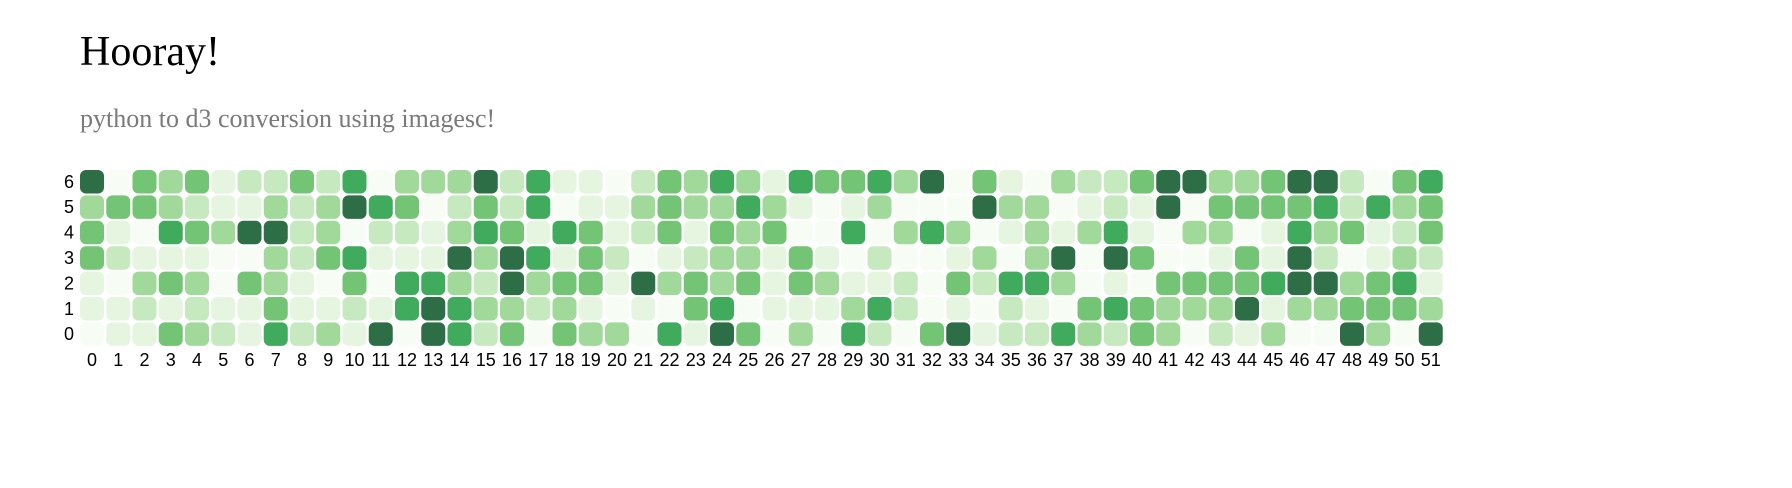  Describe the element at coordinates (197, 360) in the screenshot. I see `x-tick-label: 4` at that location.